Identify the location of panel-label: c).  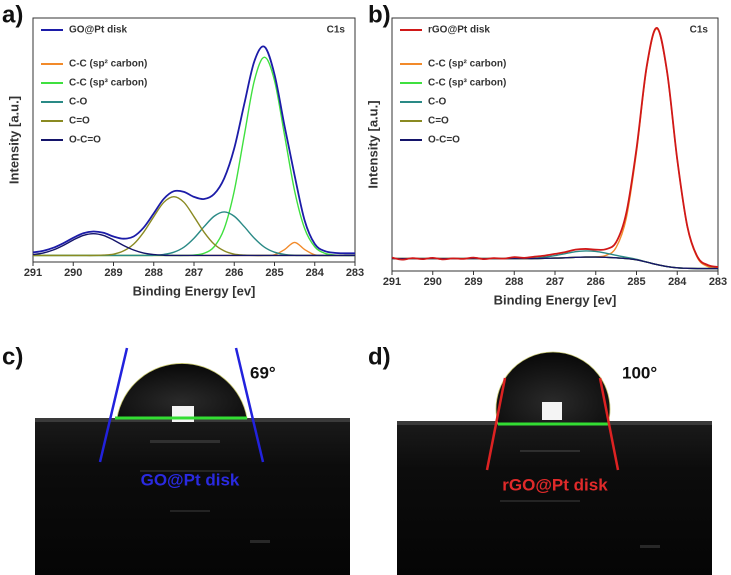
(12, 356).